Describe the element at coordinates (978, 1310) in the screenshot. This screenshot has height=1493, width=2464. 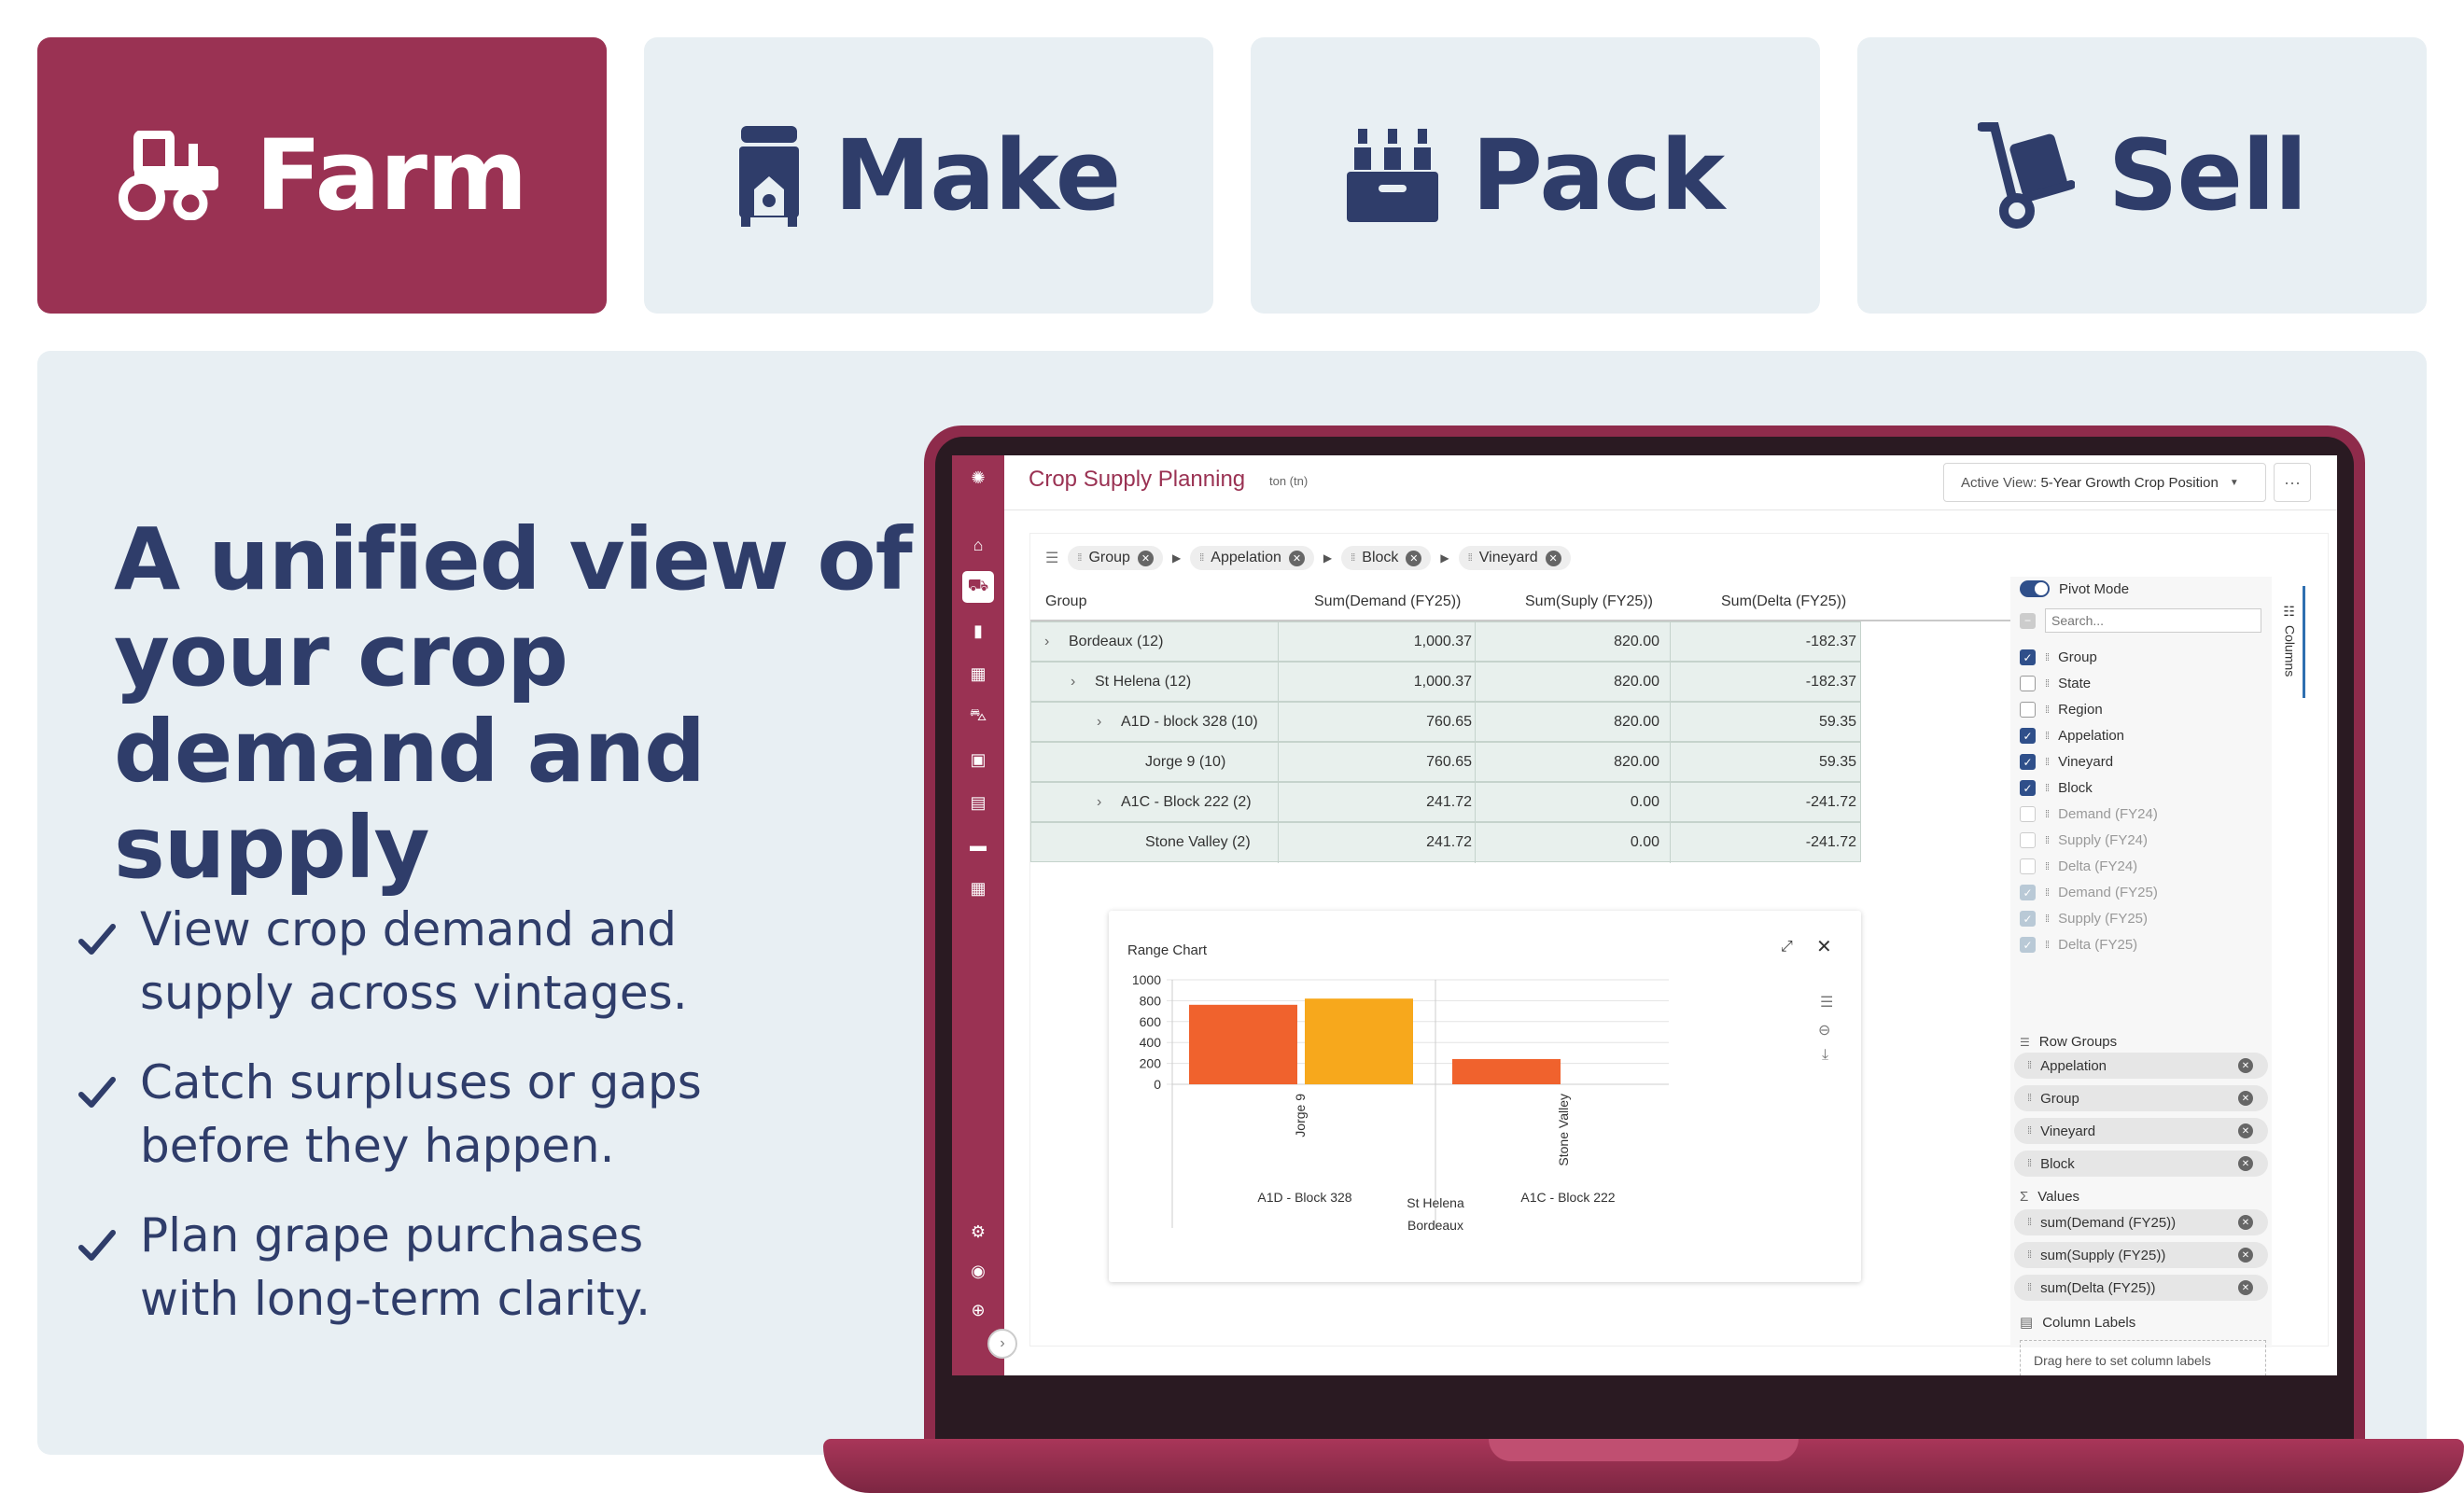
I see `help-icon: ⊕` at that location.